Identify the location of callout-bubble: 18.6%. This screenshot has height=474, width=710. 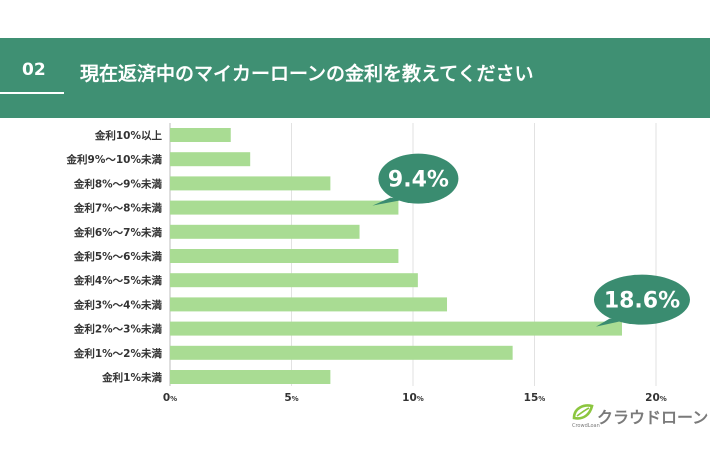
(641, 300).